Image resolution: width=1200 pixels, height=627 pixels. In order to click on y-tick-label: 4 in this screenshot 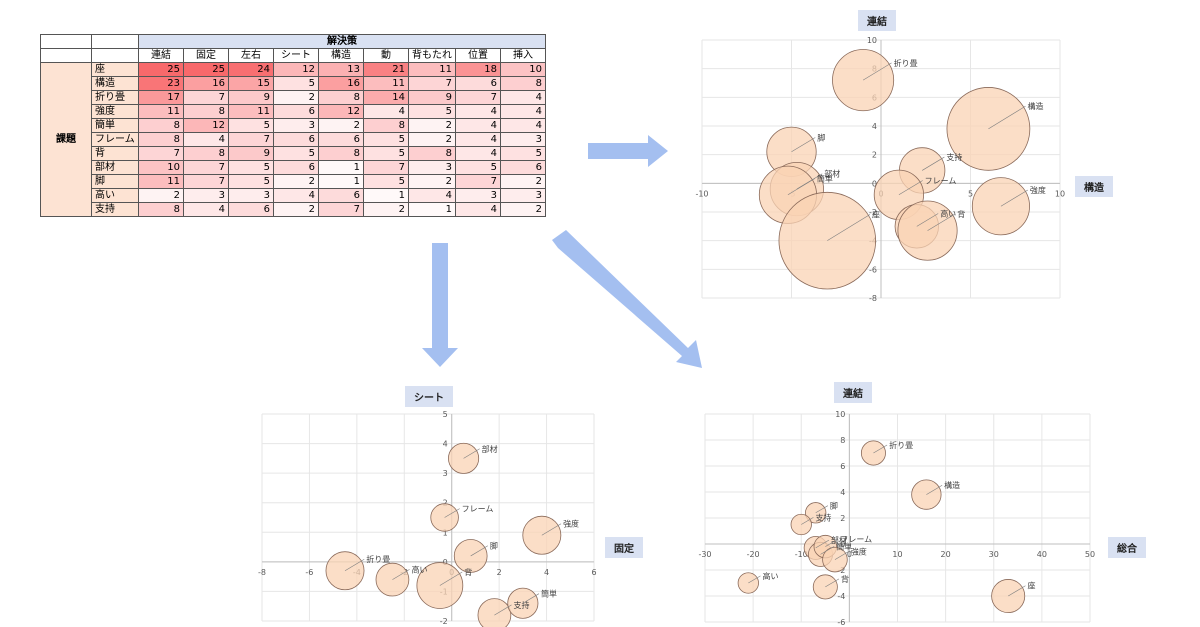, I will do `click(874, 126)`.